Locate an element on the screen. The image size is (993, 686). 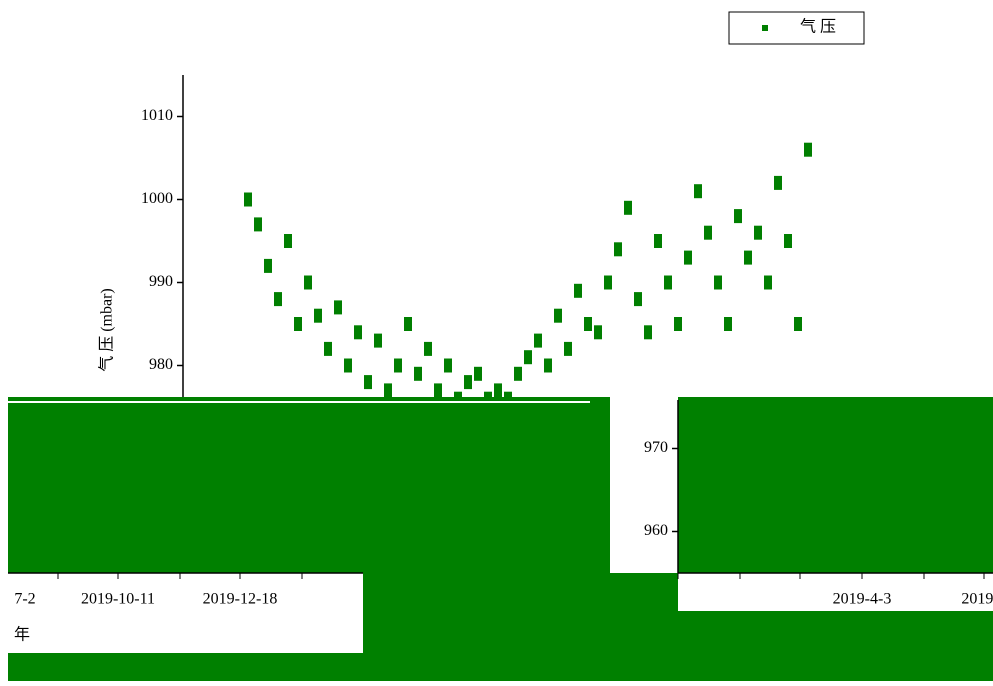
y-tick-label: 1010 is located at coordinates (157, 115).